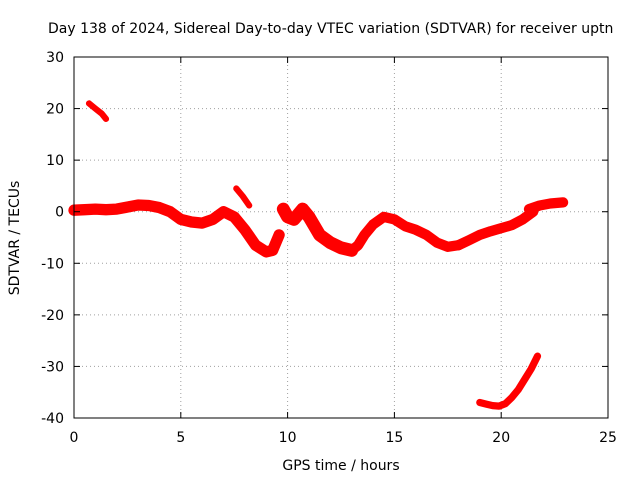  What do you see at coordinates (340, 466) in the screenshot?
I see `x-axis-label: GPS time / hours` at bounding box center [340, 466].